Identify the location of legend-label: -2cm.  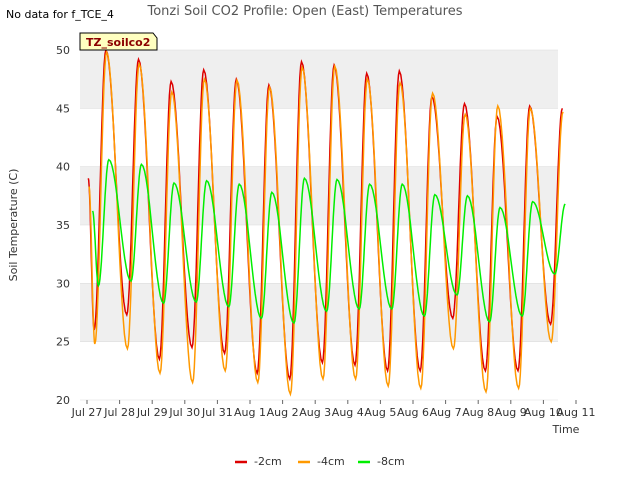
(268, 461).